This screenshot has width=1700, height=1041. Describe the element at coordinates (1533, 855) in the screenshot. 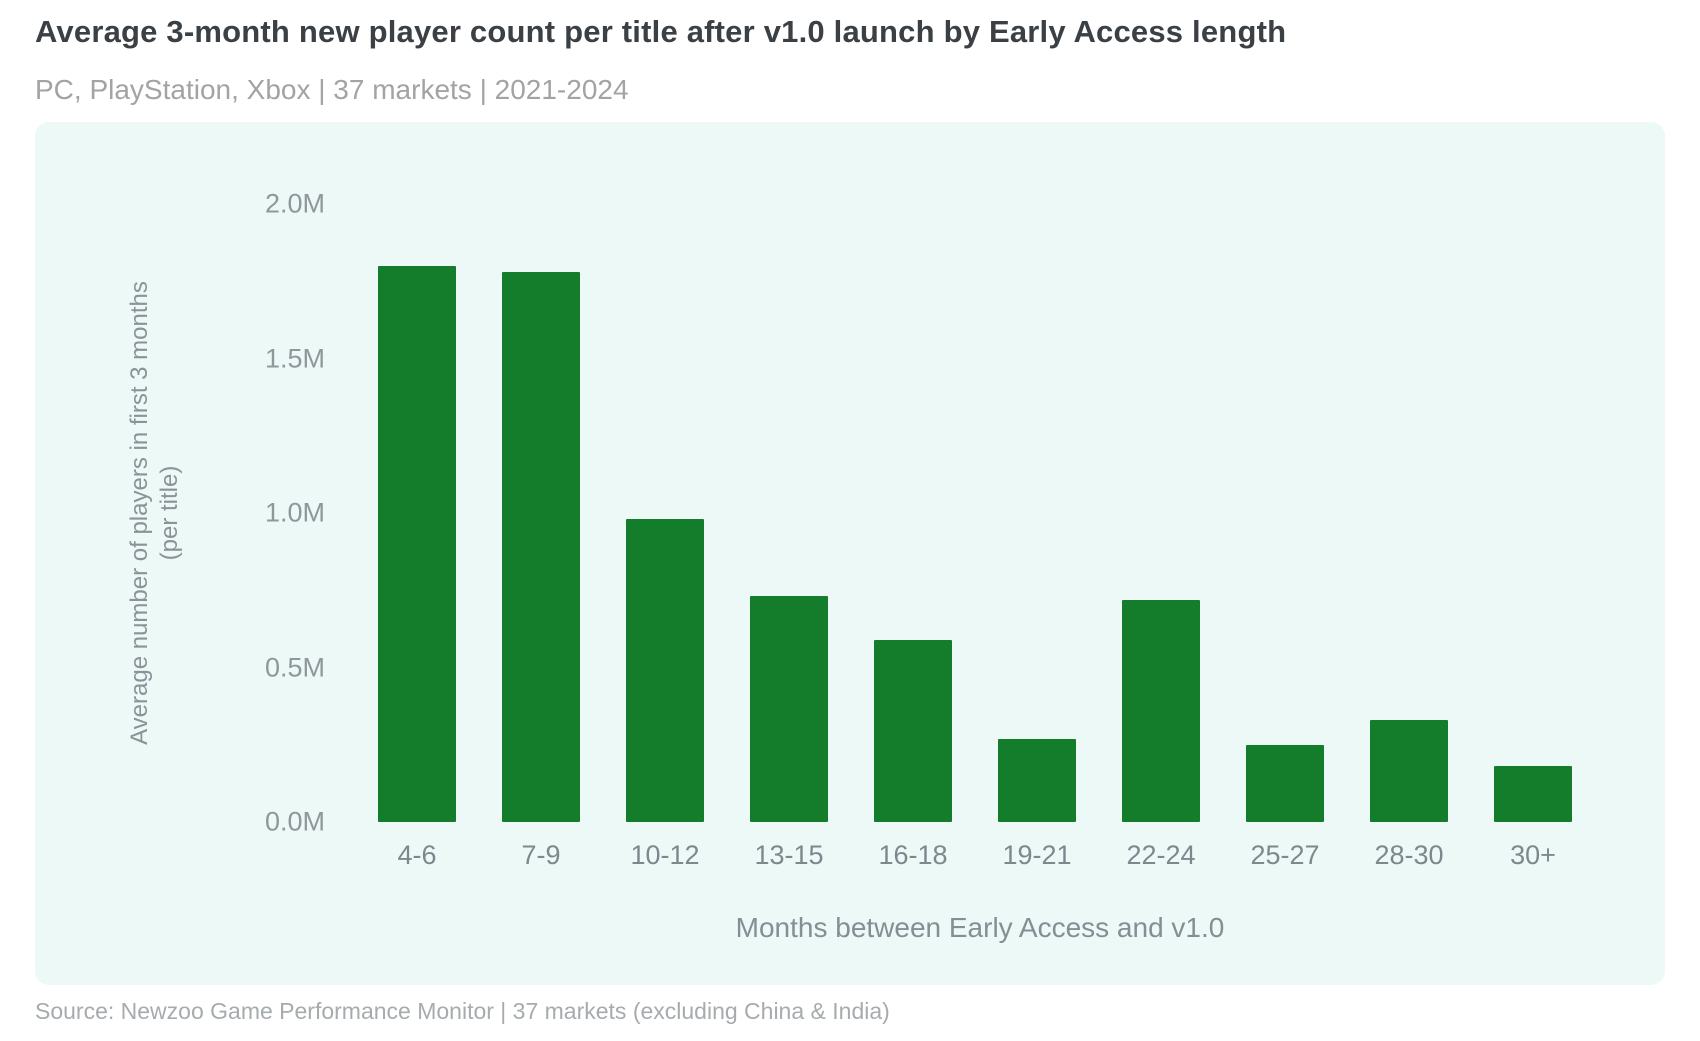

I see `x-tick-label-30+: 30+` at that location.